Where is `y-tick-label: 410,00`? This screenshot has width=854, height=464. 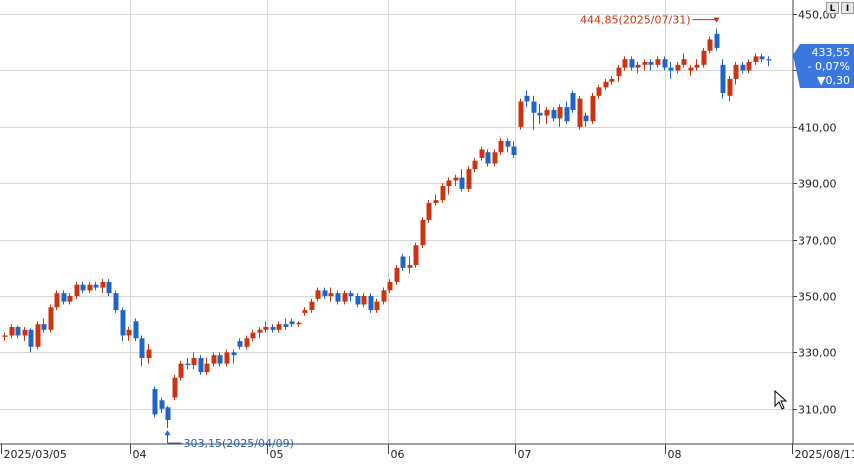
y-tick-label: 410,00 is located at coordinates (817, 128).